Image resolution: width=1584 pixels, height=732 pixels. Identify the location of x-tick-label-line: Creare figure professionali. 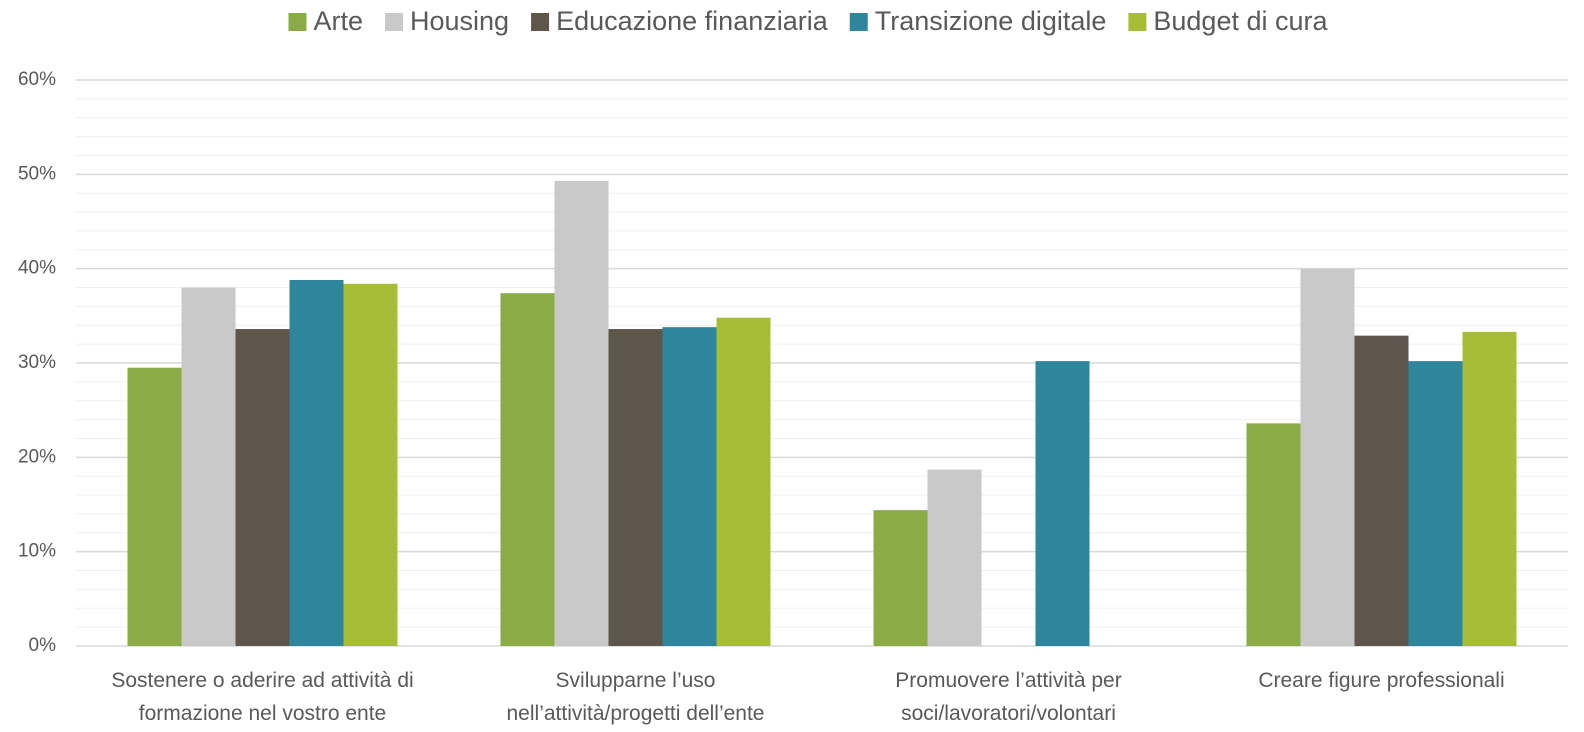
(1381, 680).